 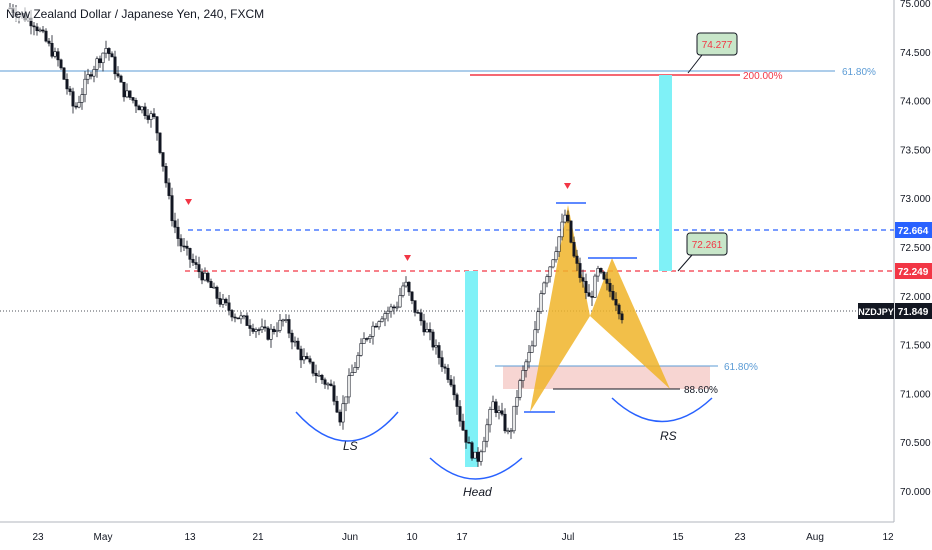 I want to click on head-depth-bar, so click(x=471, y=369).